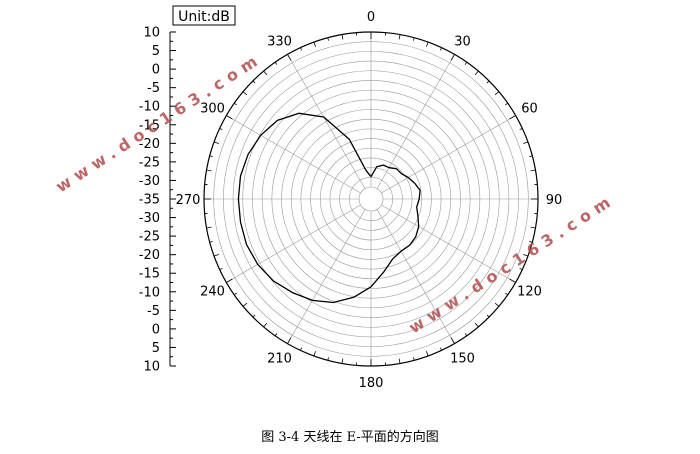 Image resolution: width=700 pixels, height=454 pixels. I want to click on unit-label-frame, so click(204, 15).